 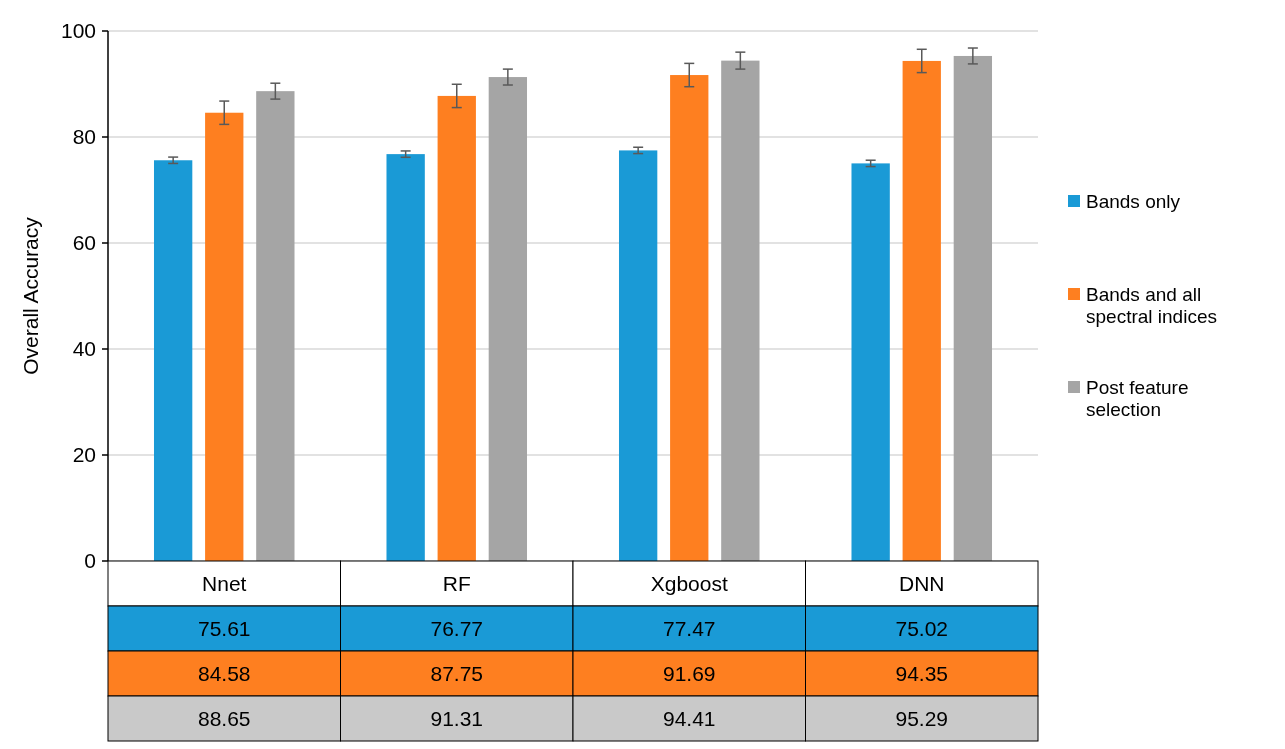 I want to click on x-tick-label: Xgboost, so click(x=689, y=583).